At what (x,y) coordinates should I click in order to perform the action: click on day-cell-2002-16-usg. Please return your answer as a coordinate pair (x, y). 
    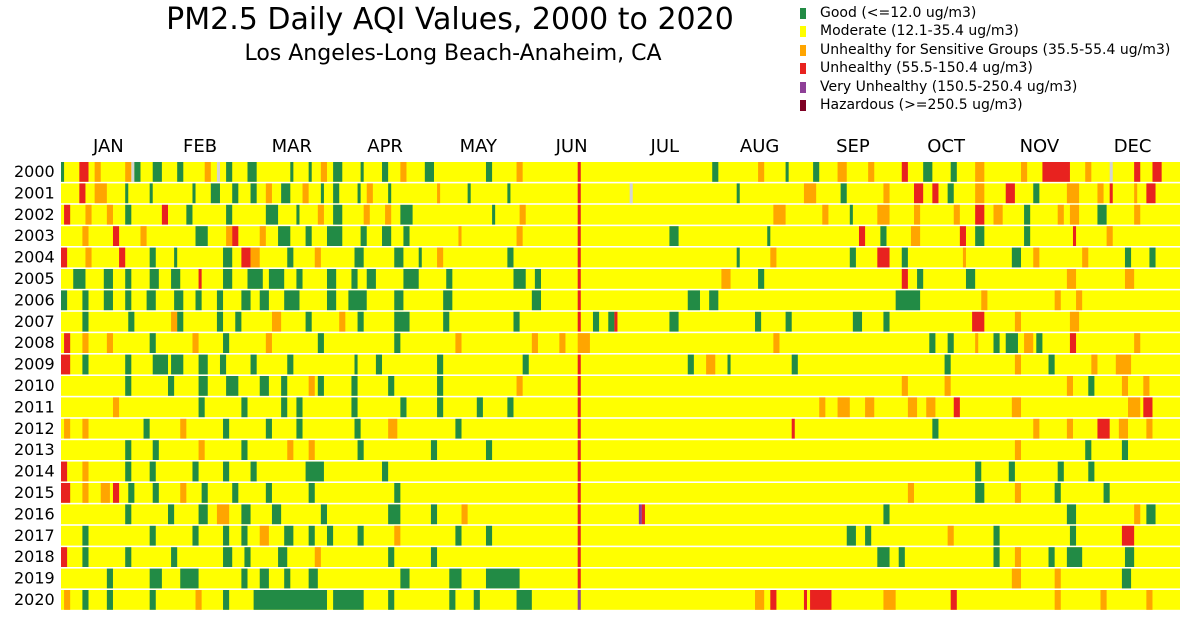
    Looking at the image, I should click on (109, 214).